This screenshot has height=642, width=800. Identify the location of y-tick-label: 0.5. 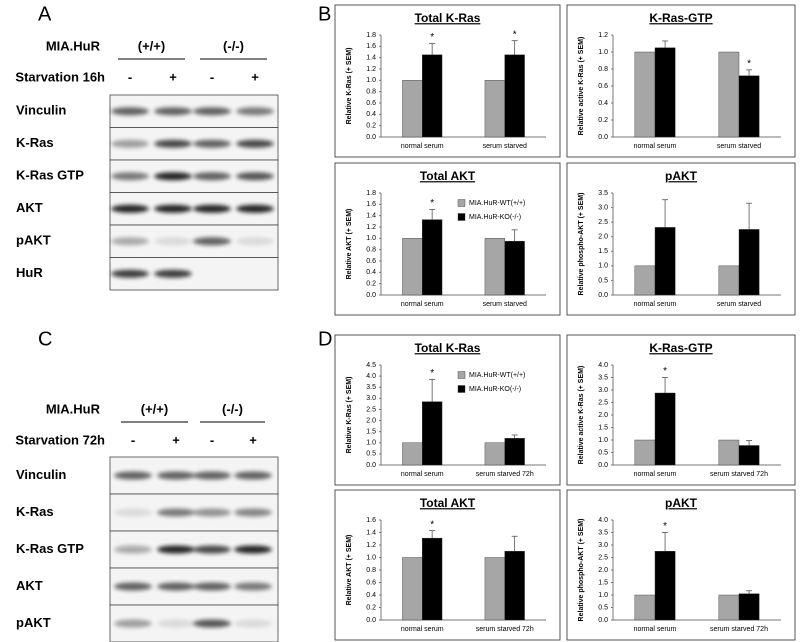
(603, 452).